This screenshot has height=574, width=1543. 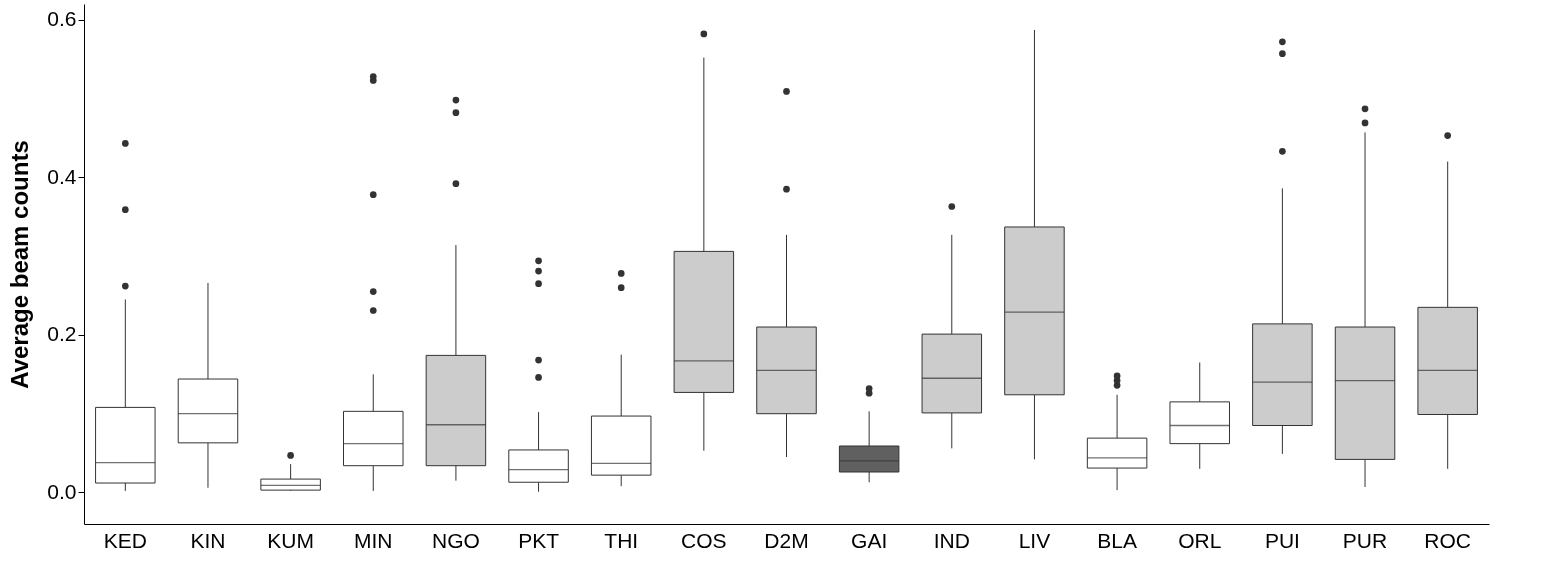 What do you see at coordinates (1034, 540) in the screenshot?
I see `x-tick-label: LIV` at bounding box center [1034, 540].